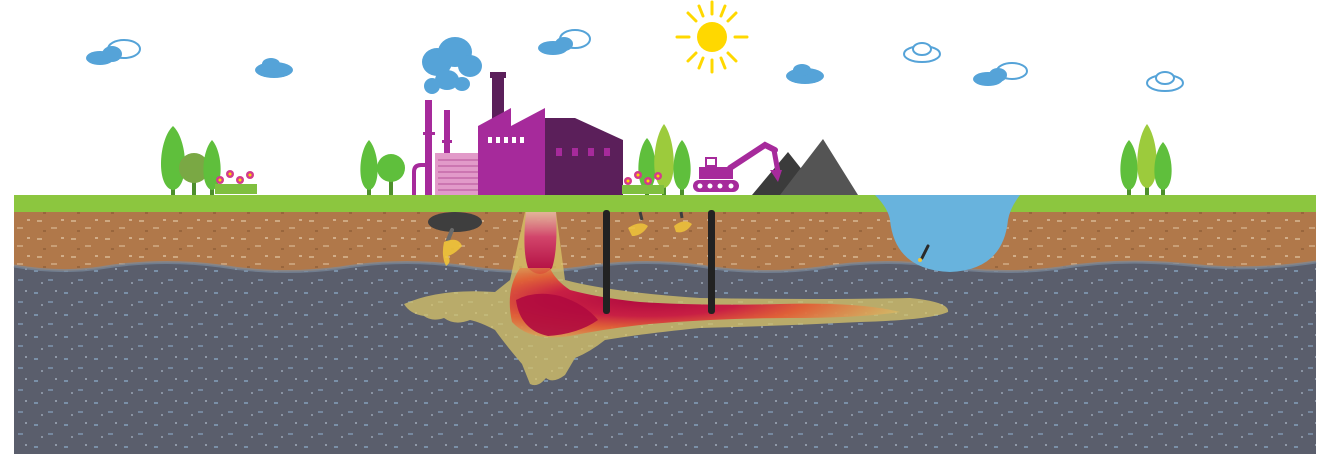 The image size is (1320, 454). I want to click on pond-icon, so click(947, 233).